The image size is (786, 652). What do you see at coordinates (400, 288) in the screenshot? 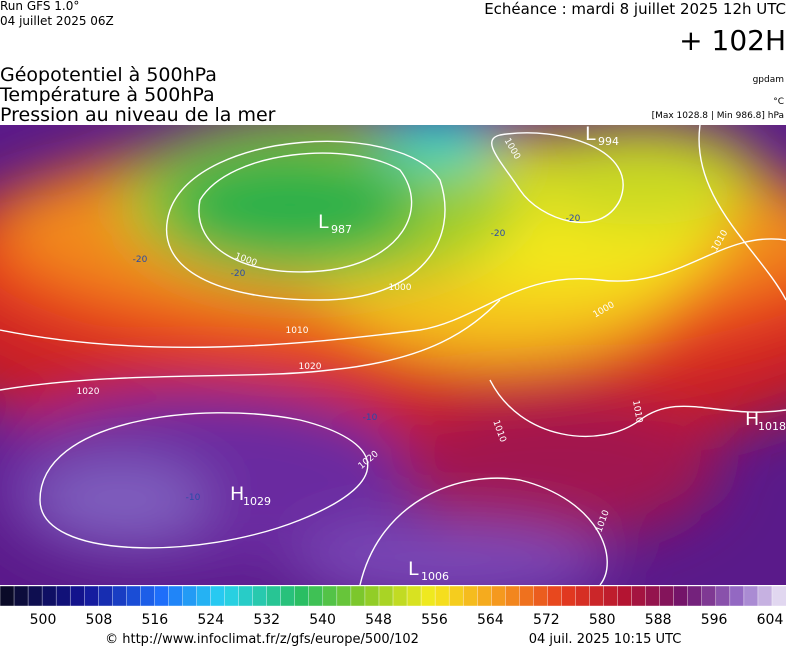
I see `isobar-label: 1000` at bounding box center [400, 288].